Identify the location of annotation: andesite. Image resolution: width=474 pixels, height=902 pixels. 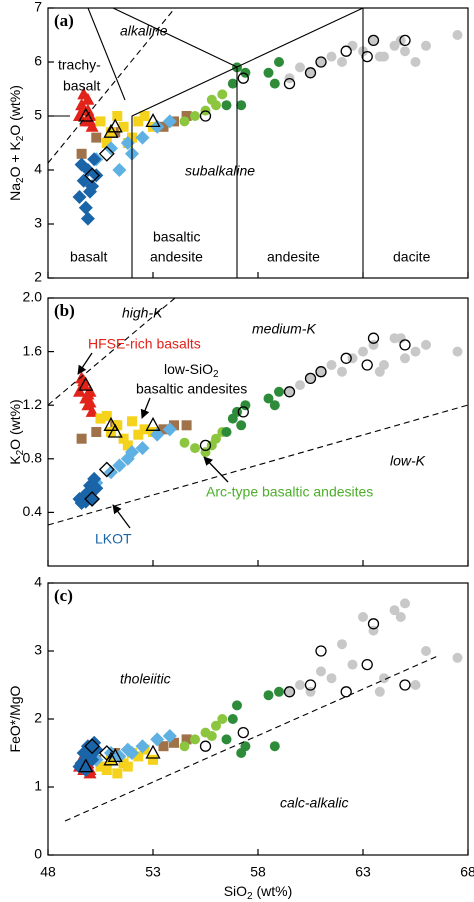
(176, 257).